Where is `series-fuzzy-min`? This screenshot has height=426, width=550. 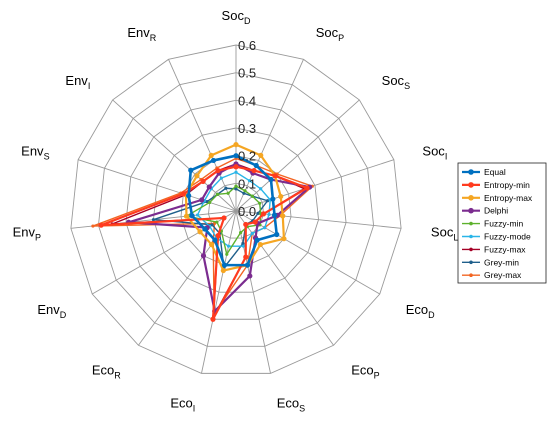
series-fuzzy-min is located at coordinates (223, 220).